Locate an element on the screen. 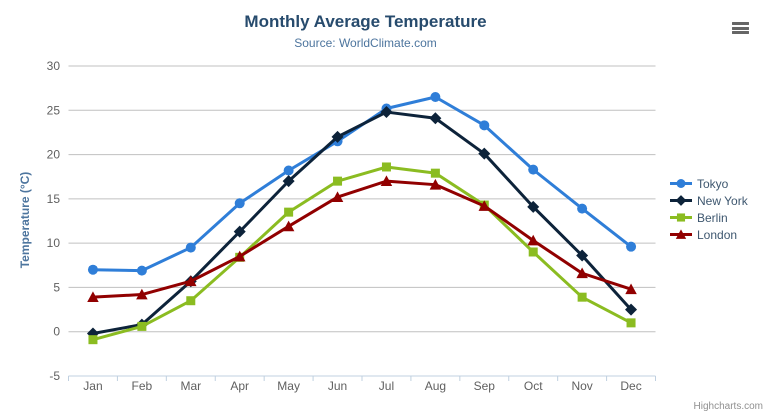  legend-label: New York is located at coordinates (722, 200).